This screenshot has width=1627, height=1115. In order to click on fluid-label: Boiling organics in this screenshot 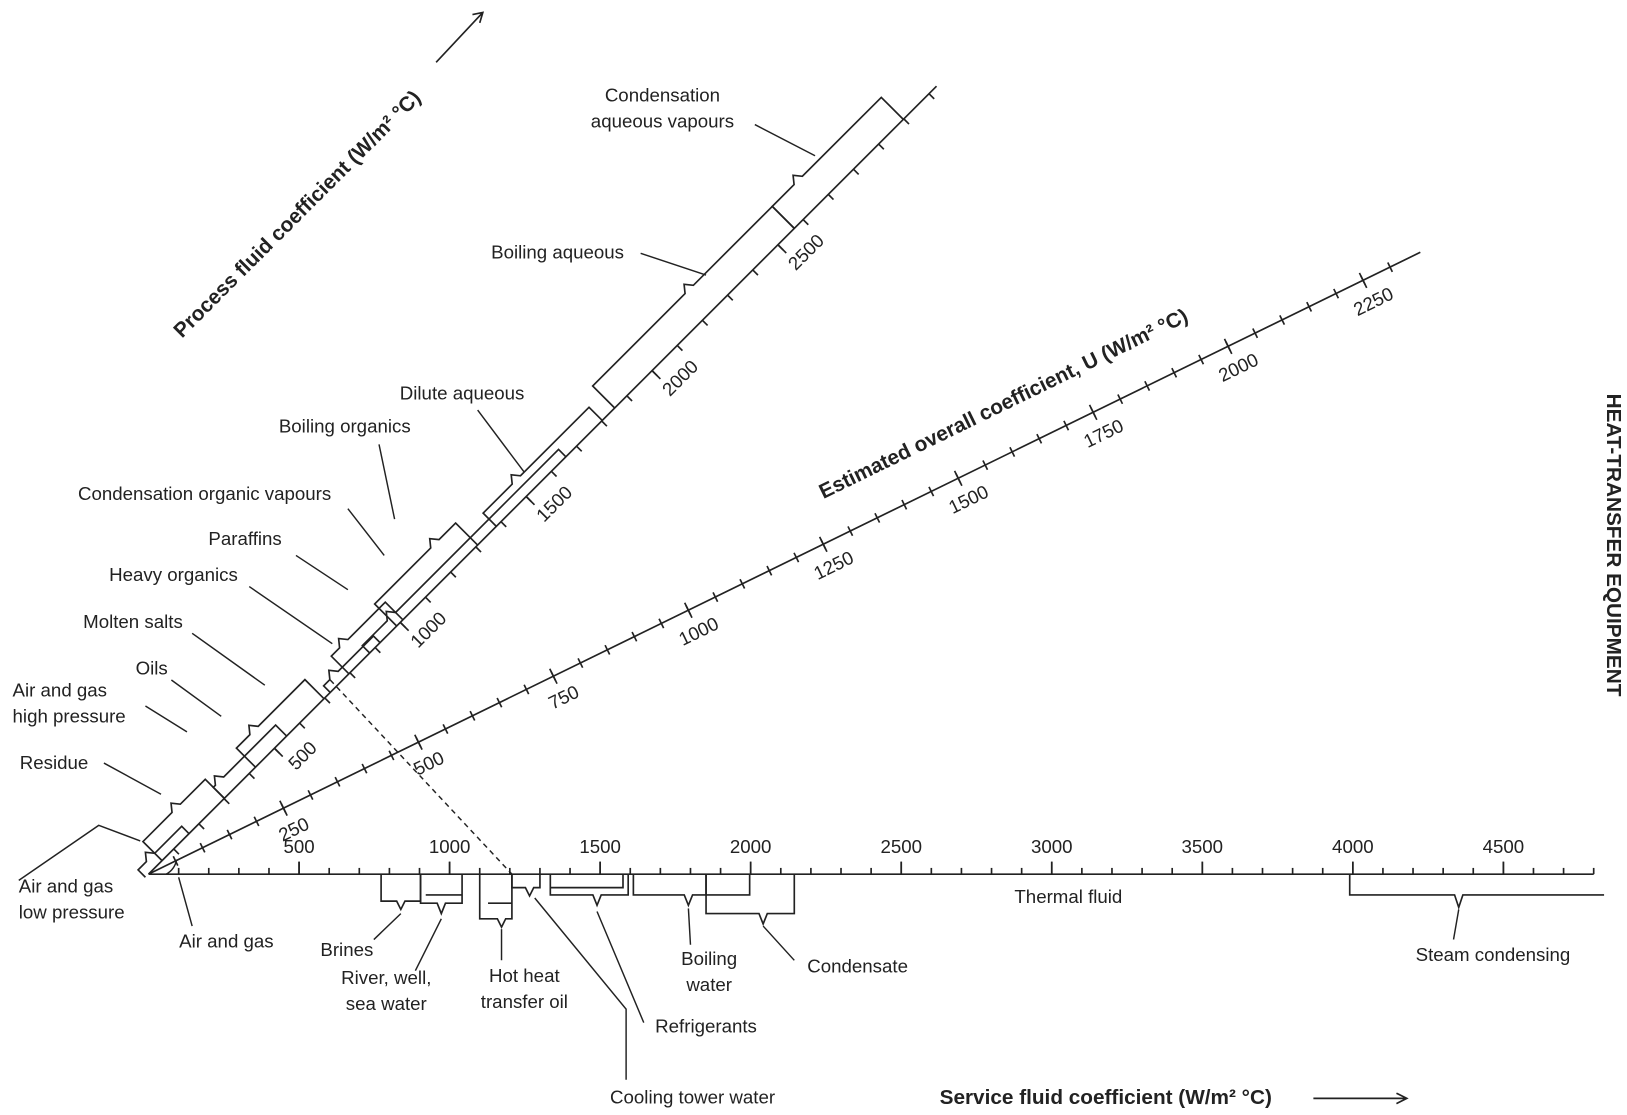, I will do `click(345, 426)`.